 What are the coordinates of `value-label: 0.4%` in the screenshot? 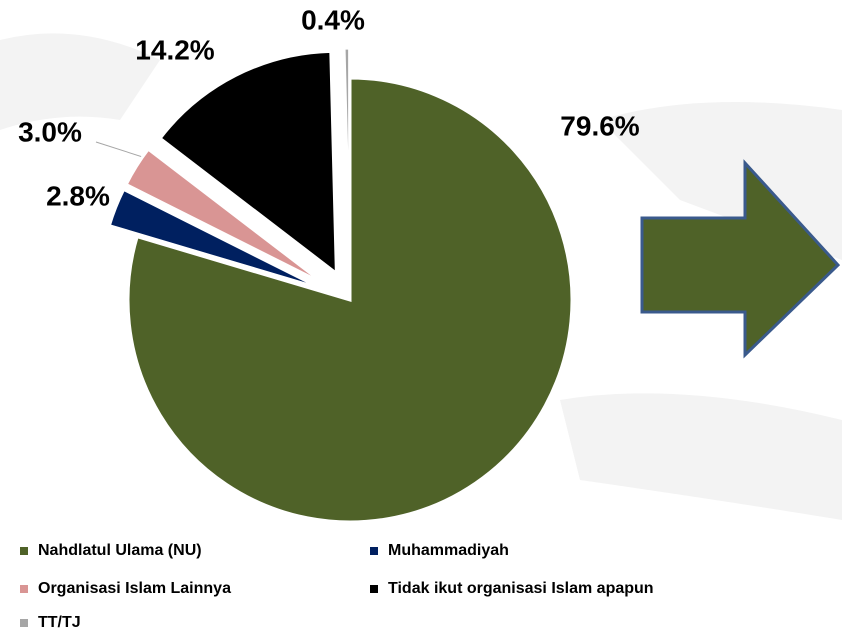 It's located at (333, 19).